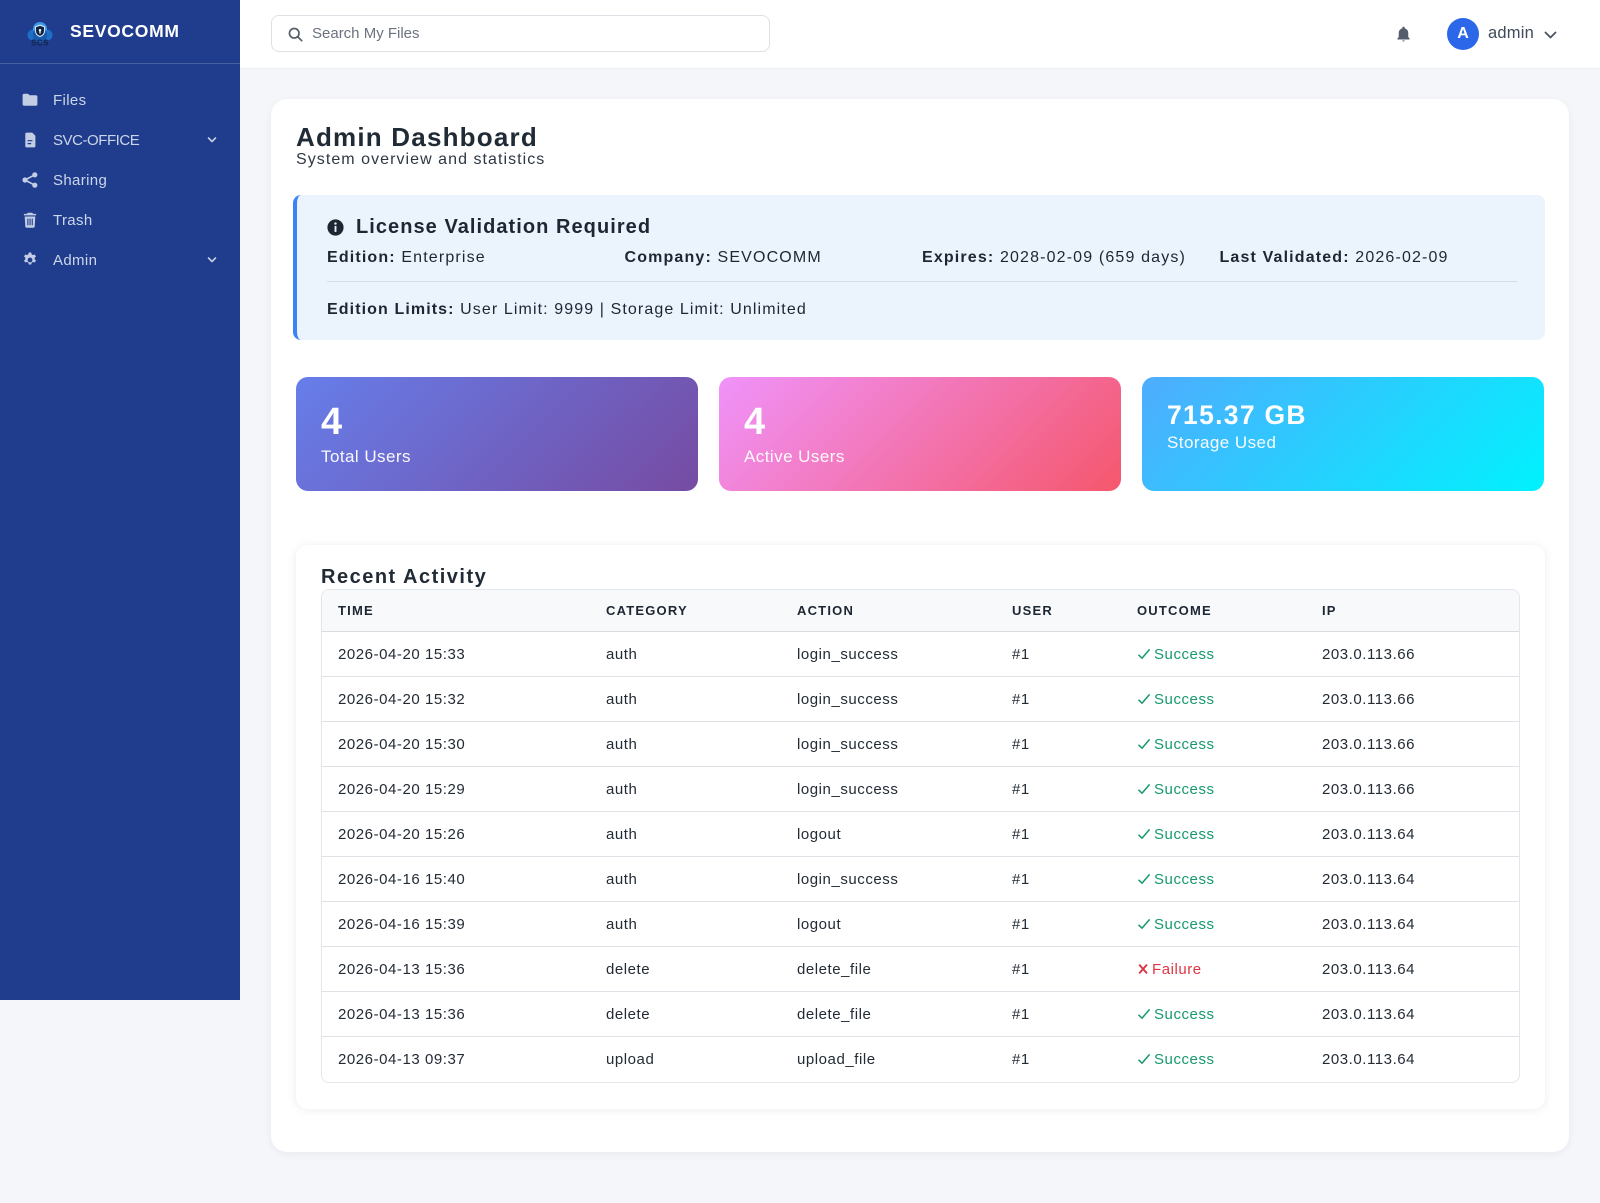 This screenshot has width=1600, height=1203. Describe the element at coordinates (40, 43) in the screenshot. I see `svg-text: SCS` at that location.